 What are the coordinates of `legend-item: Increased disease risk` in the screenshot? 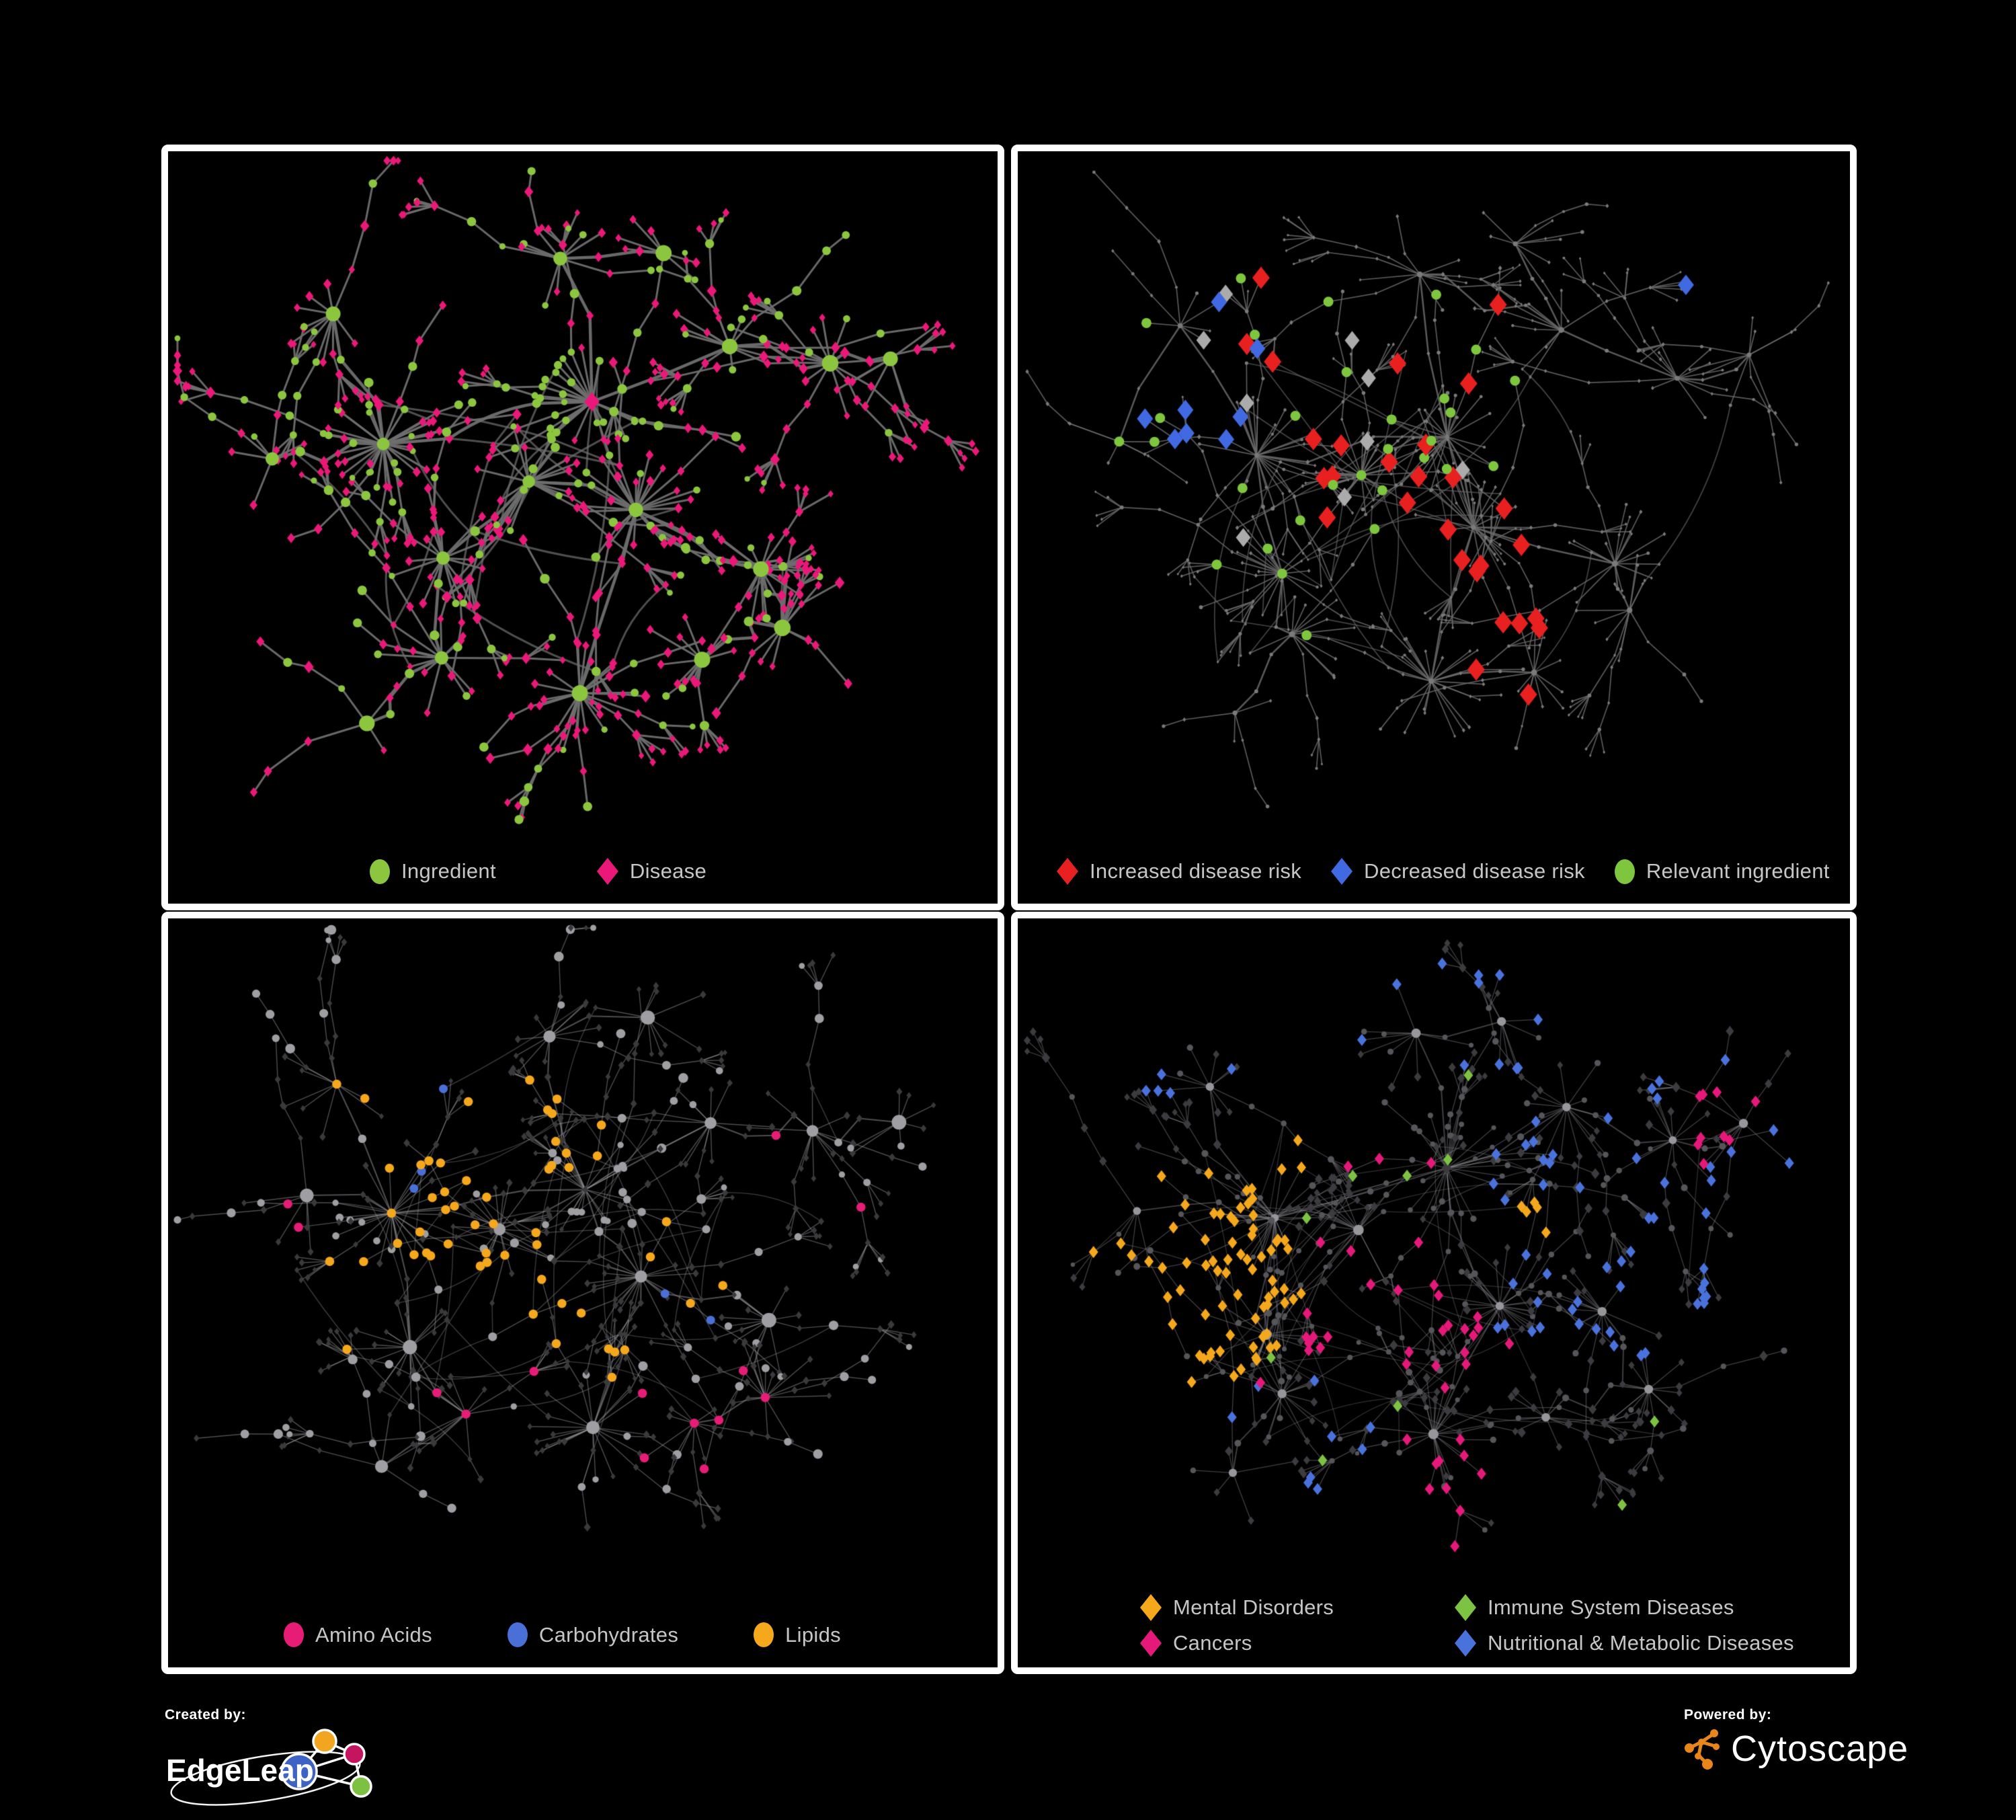 It's located at (1179, 871).